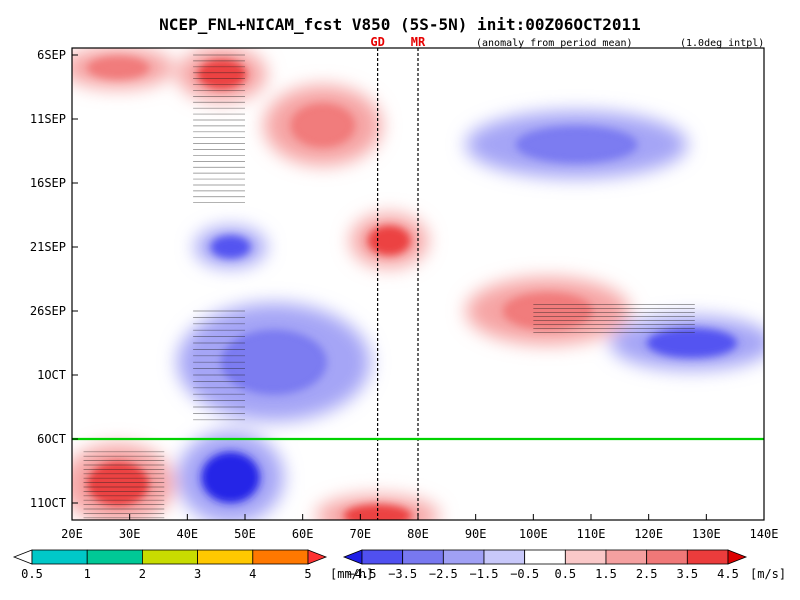 This screenshot has height=600, width=800. What do you see at coordinates (51, 375) in the screenshot?
I see `y-tick-label: 1OCT` at bounding box center [51, 375].